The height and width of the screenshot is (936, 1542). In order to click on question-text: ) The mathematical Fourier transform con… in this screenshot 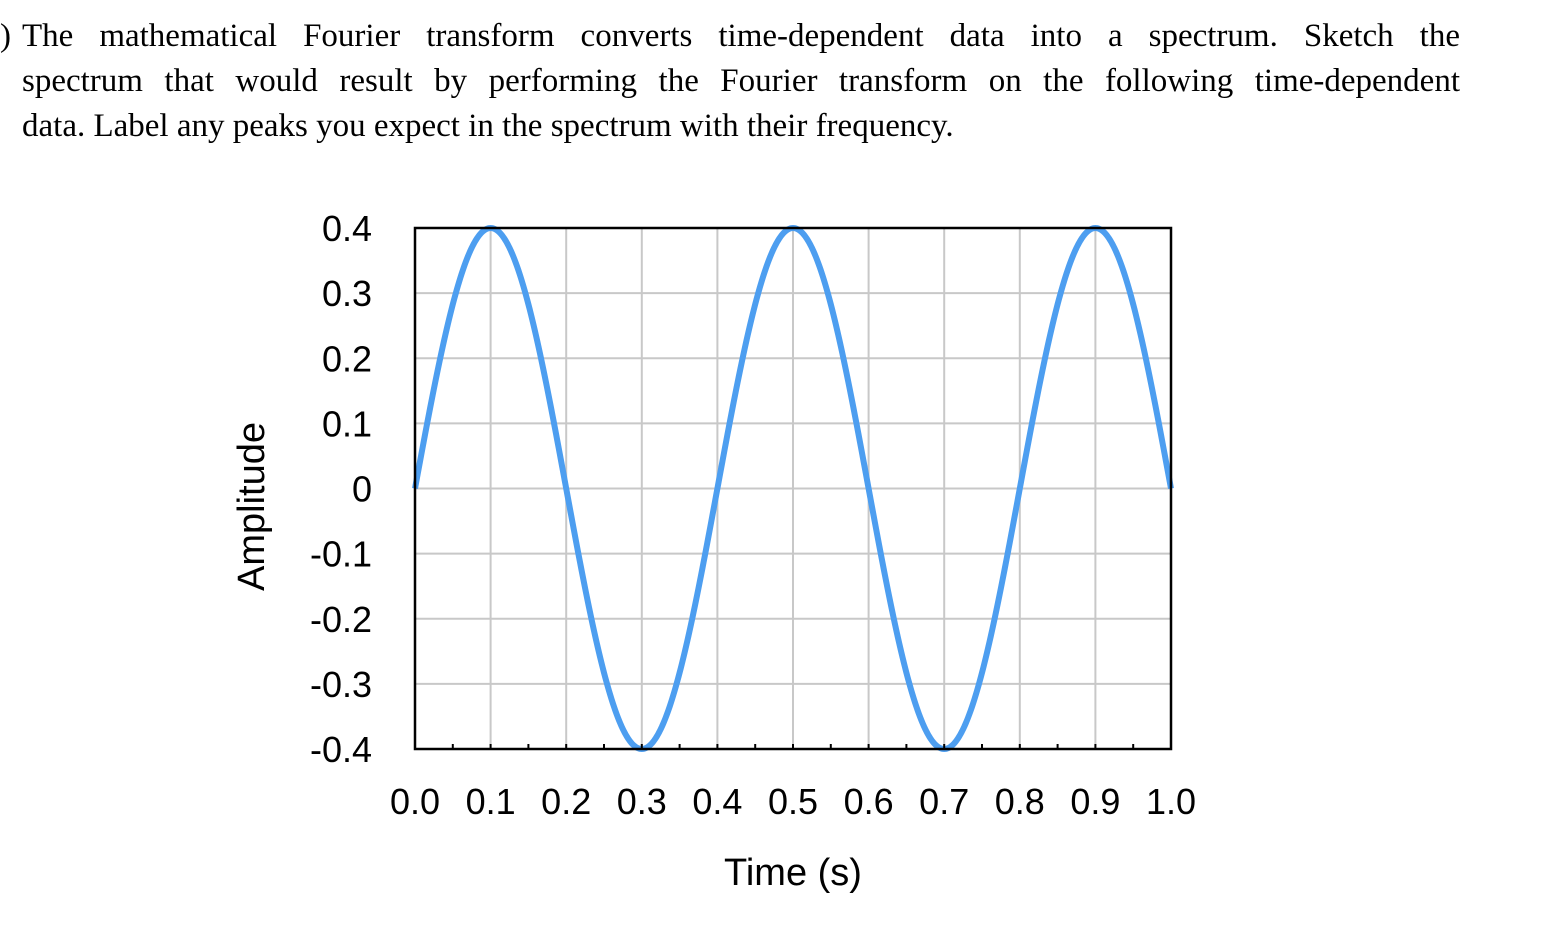, I will do `click(730, 81)`.